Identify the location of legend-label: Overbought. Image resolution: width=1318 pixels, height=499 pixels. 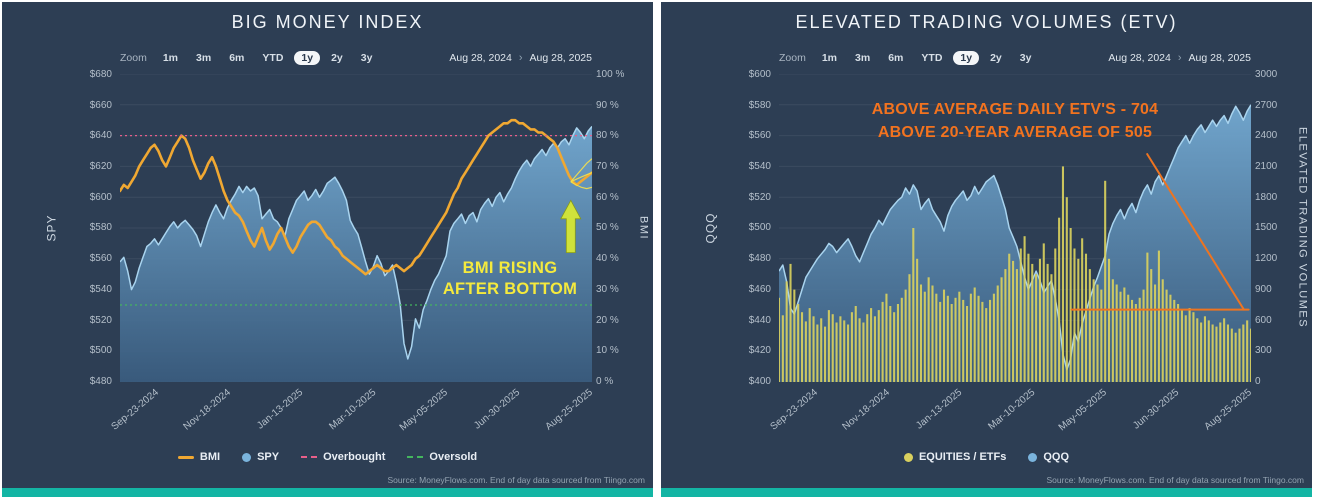
(354, 457).